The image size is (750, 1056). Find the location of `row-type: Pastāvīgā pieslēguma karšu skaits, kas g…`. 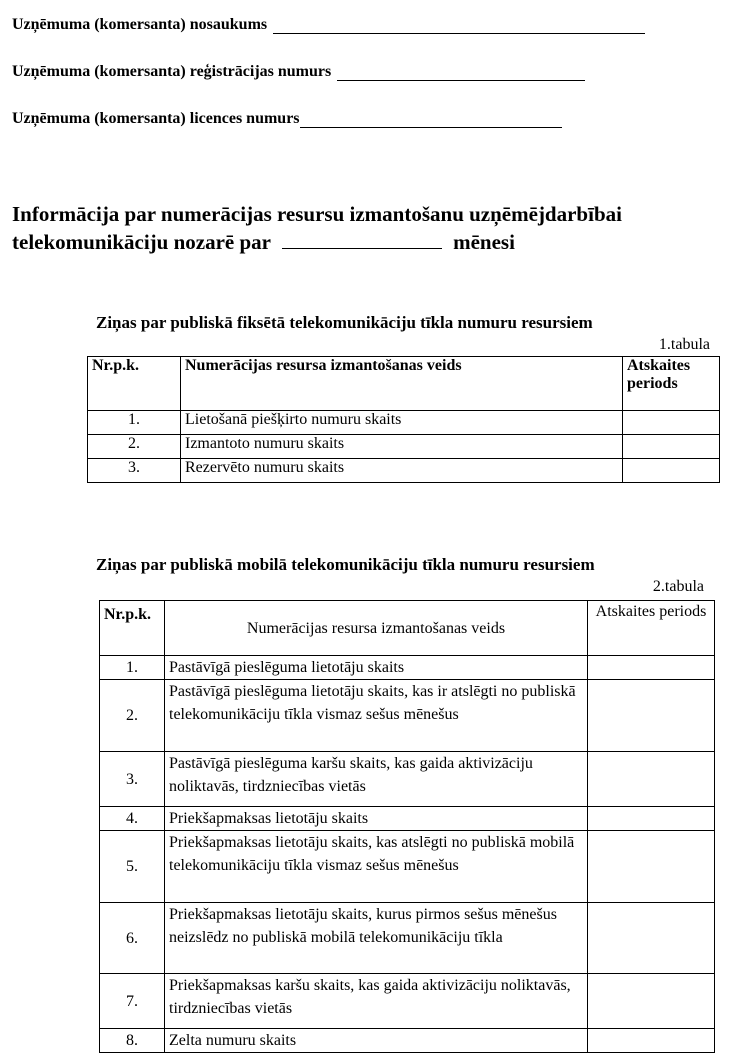

row-type: Pastāvīgā pieslēguma karšu skaits, kas g… is located at coordinates (376, 779).